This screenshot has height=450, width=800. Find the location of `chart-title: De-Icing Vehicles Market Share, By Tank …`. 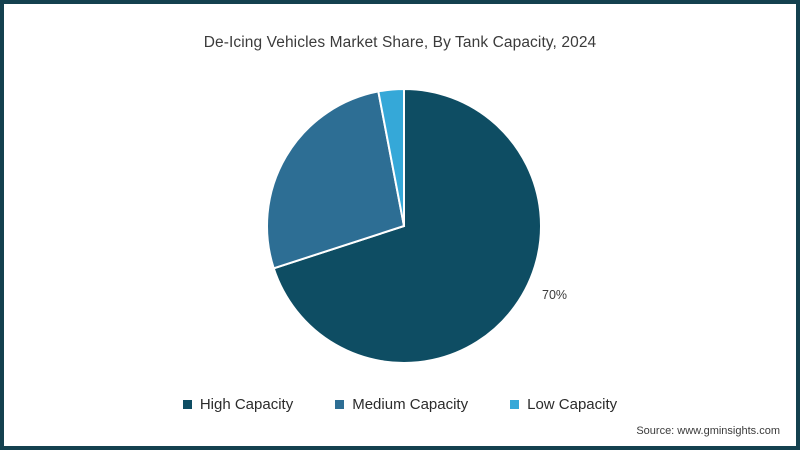

chart-title: De-Icing Vehicles Market Share, By Tank … is located at coordinates (400, 42).